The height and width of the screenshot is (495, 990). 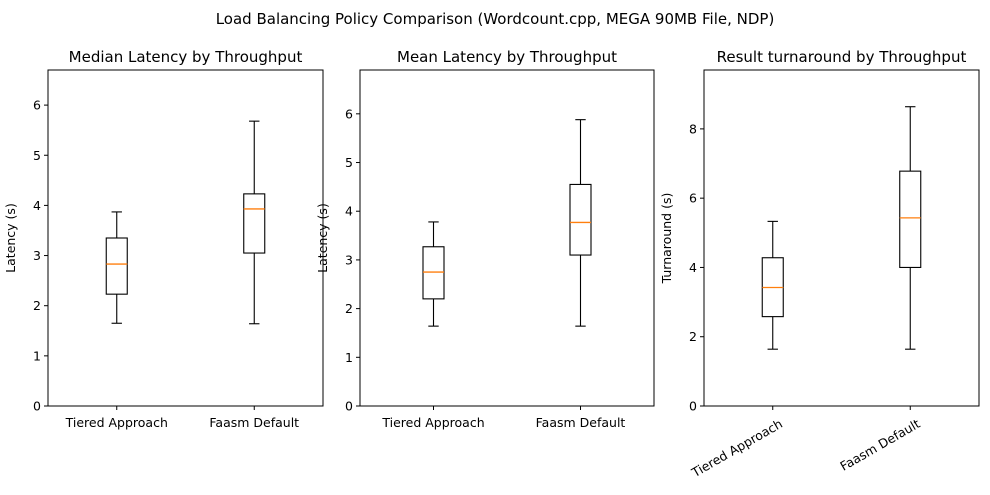 I want to click on subplot-title: Result turnaround by Throughput, so click(x=842, y=57).